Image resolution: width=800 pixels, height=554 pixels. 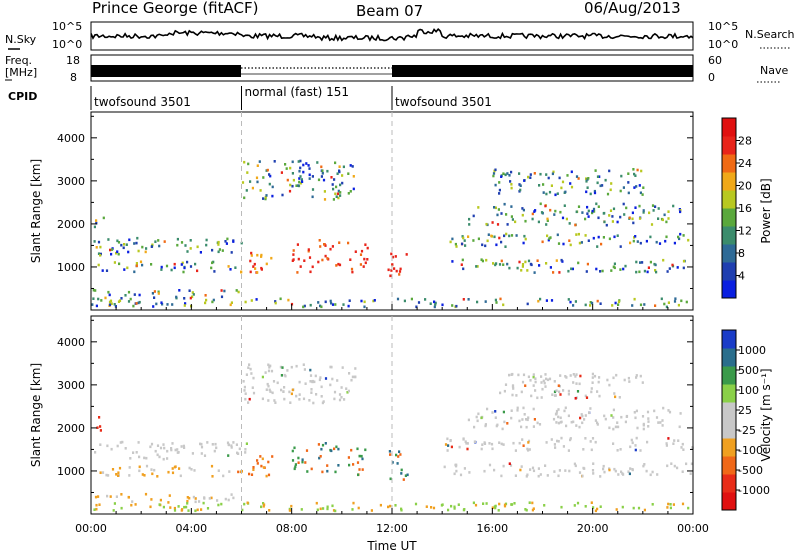 What do you see at coordinates (632, 8) in the screenshot?
I see `date-title: 06/Aug/2013` at bounding box center [632, 8].